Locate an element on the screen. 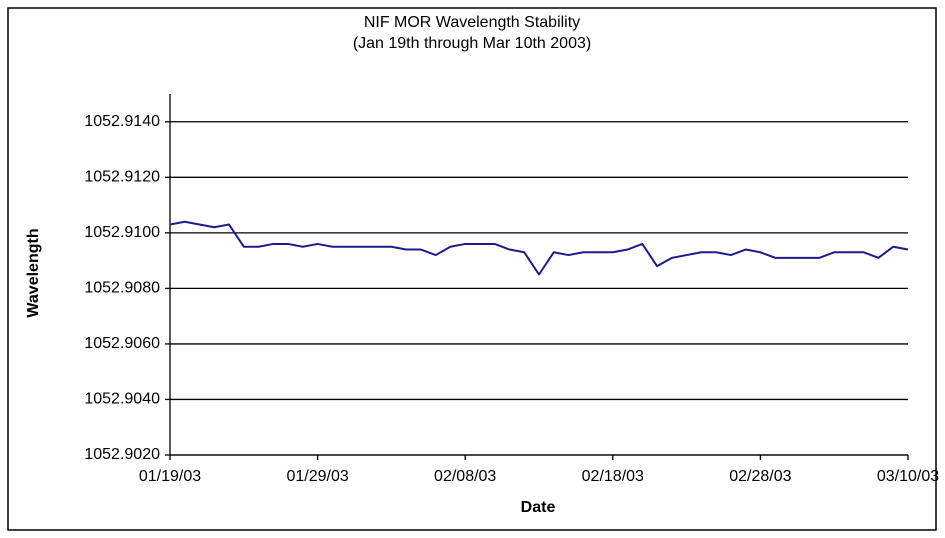 The width and height of the screenshot is (945, 538). chart-subtitle: (Jan 19th through Mar 10th 2003) is located at coordinates (472, 43).